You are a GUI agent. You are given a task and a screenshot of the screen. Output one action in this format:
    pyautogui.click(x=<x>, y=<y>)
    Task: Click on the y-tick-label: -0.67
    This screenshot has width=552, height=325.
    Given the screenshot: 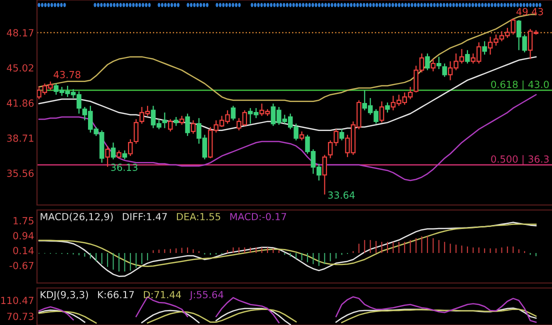 What is the action you would take?
    pyautogui.click(x=22, y=266)
    